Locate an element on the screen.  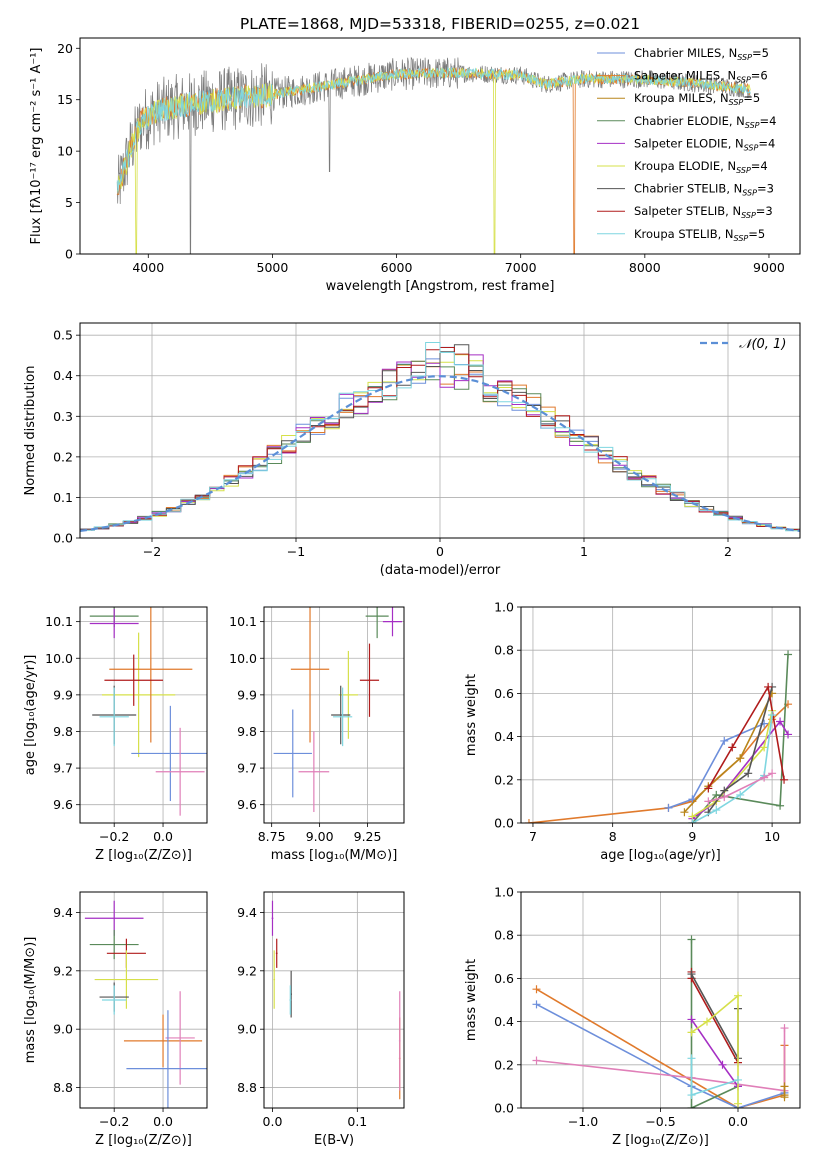
x-tick-label: 9000 is located at coordinates (769, 267).